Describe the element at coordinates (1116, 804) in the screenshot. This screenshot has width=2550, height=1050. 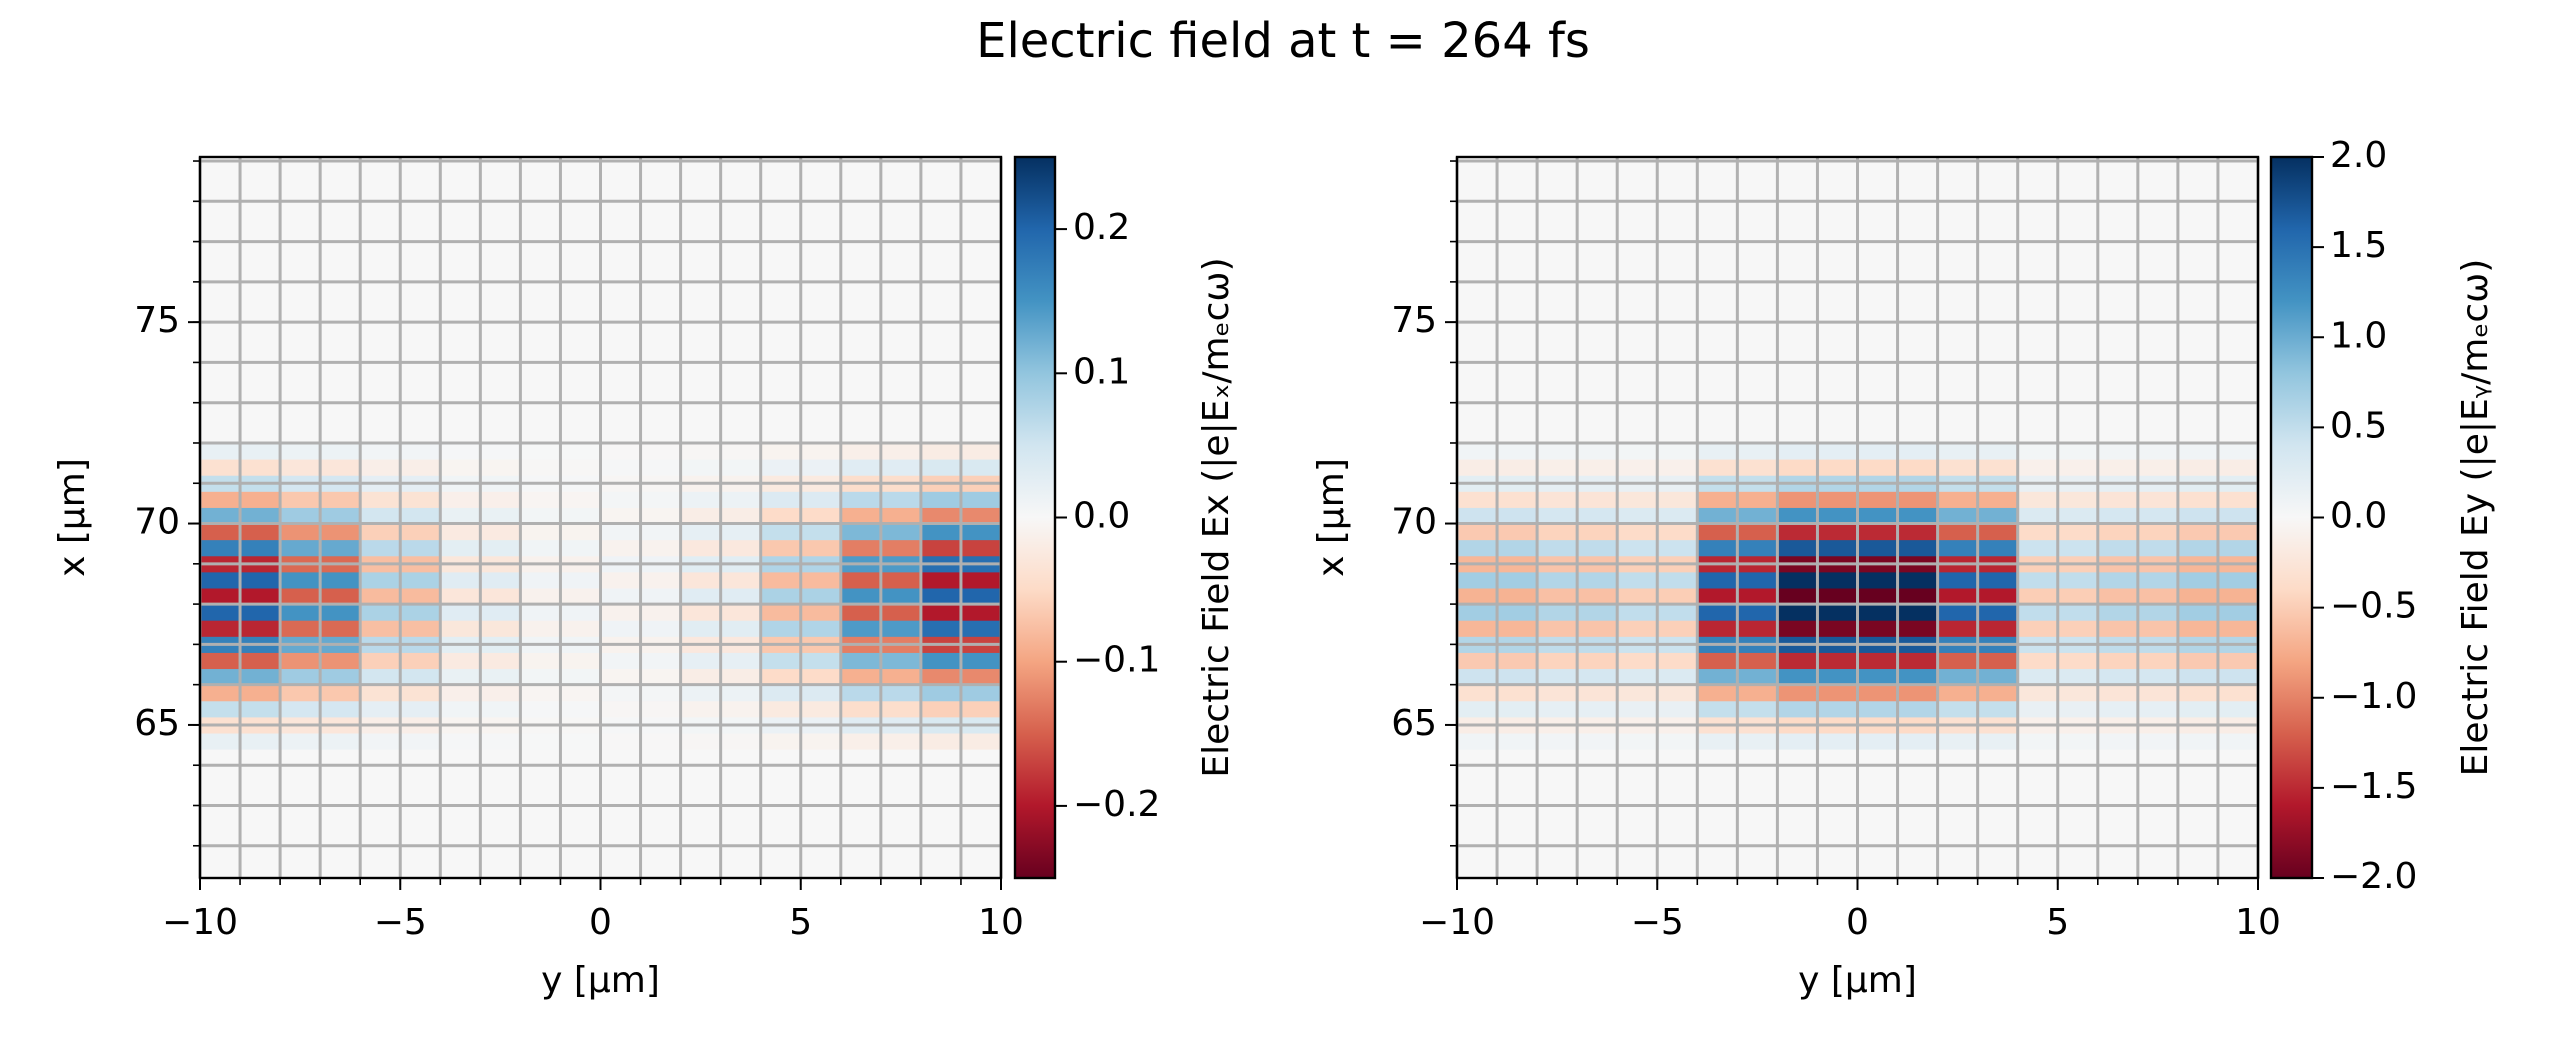
I see `colorbar-tick-label: −0.2` at that location.